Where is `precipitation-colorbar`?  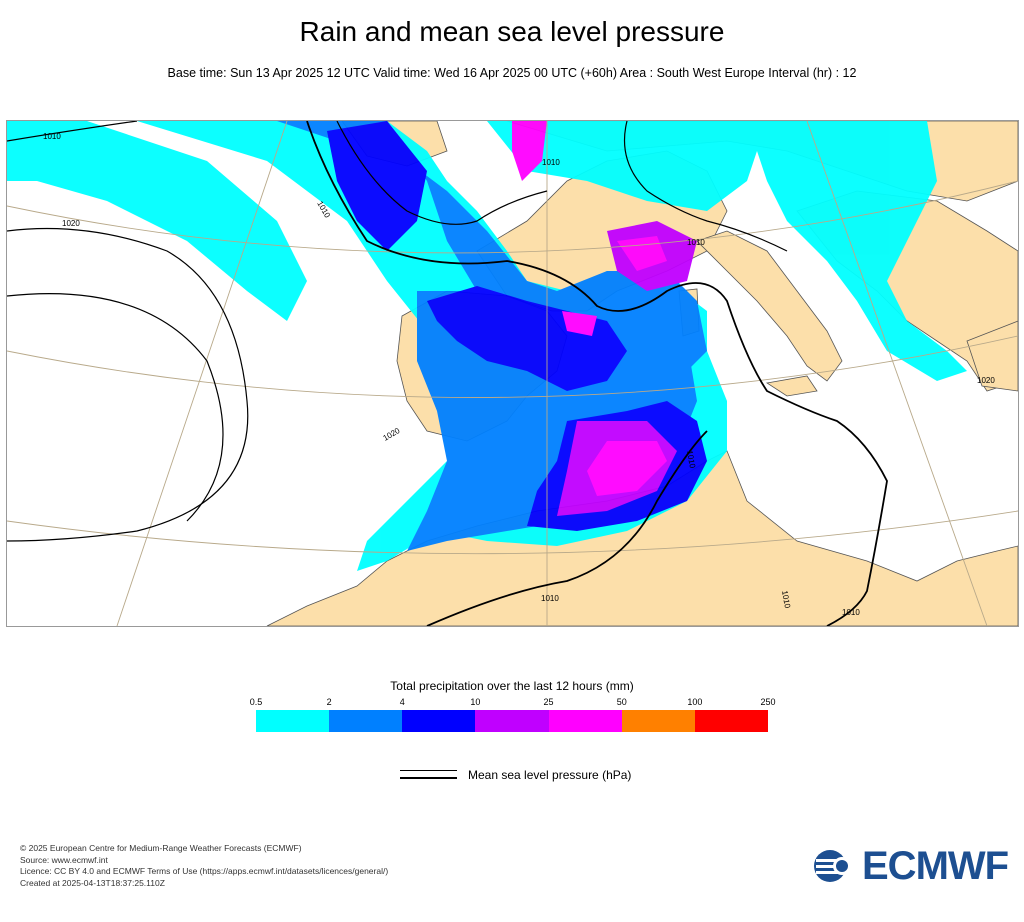
precipitation-colorbar is located at coordinates (512, 721).